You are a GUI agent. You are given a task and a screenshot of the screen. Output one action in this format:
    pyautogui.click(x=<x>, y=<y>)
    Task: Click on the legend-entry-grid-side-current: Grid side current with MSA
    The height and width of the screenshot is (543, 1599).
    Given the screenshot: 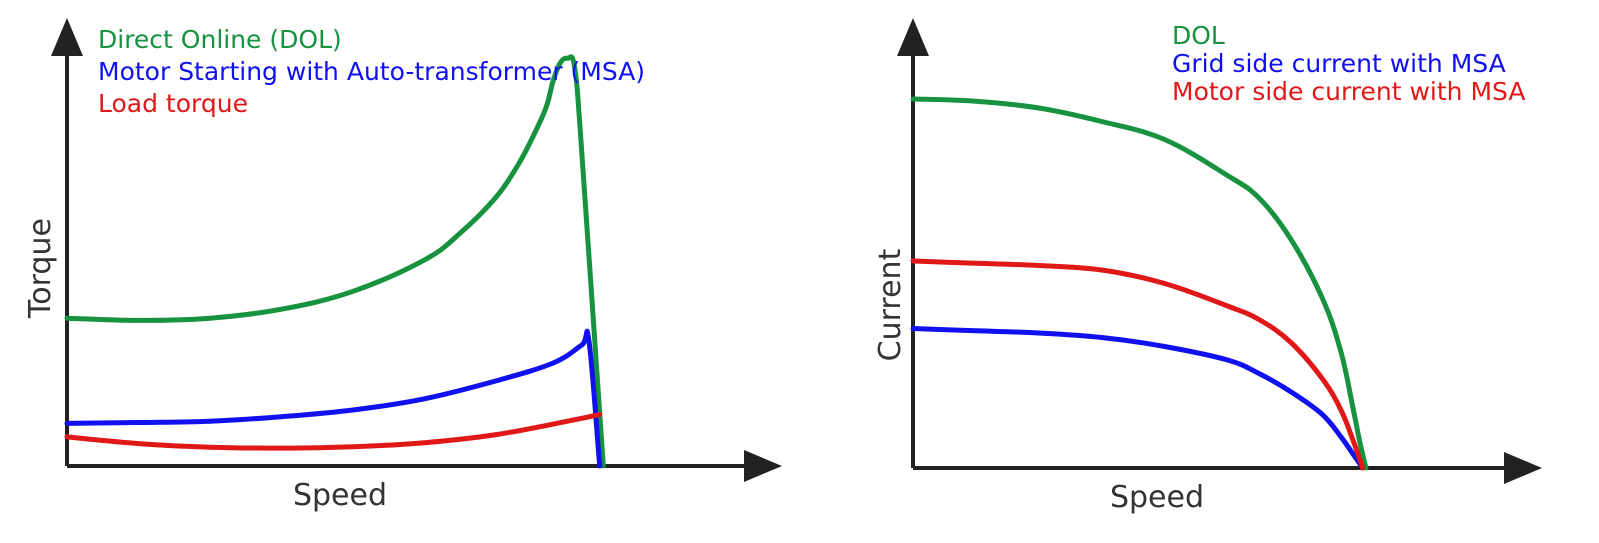 What is the action you would take?
    pyautogui.click(x=1339, y=63)
    